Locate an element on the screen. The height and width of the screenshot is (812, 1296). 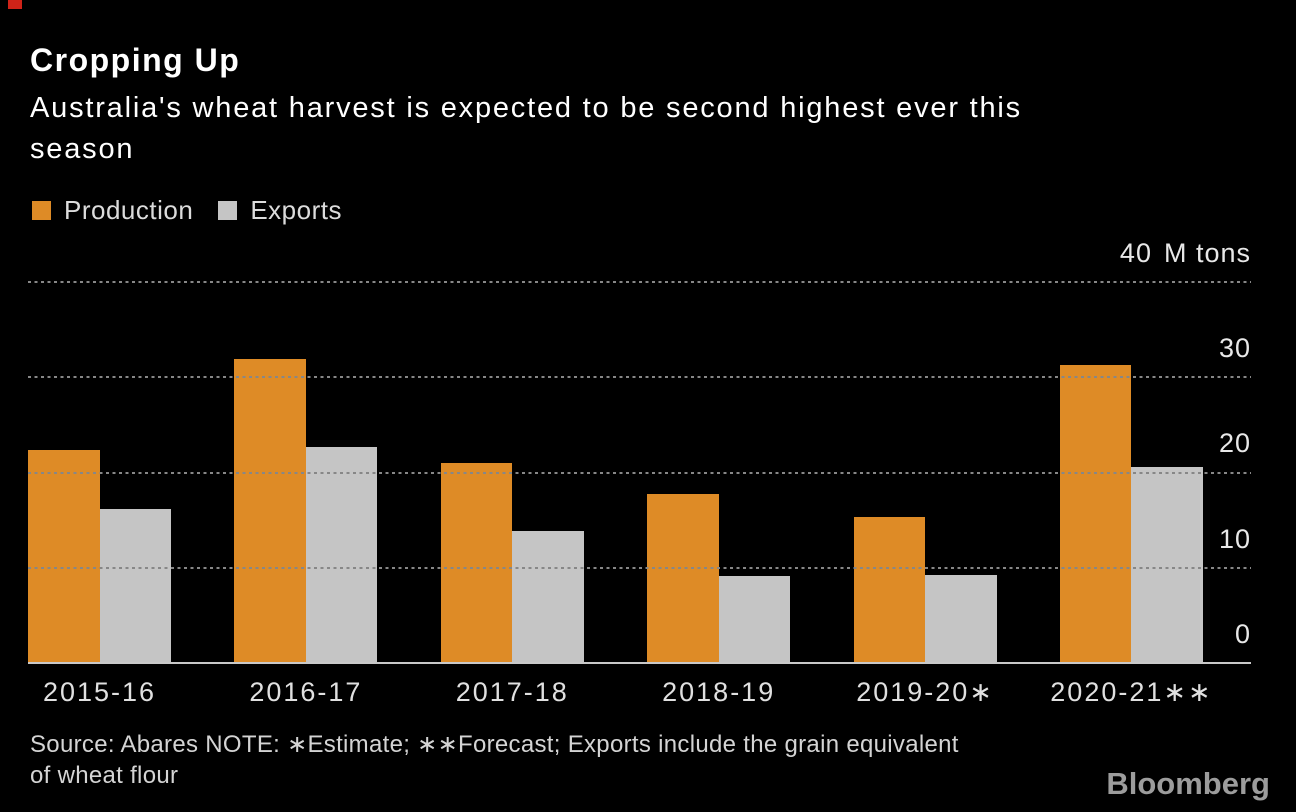
y-tick-value: 20 is located at coordinates (1234, 443).